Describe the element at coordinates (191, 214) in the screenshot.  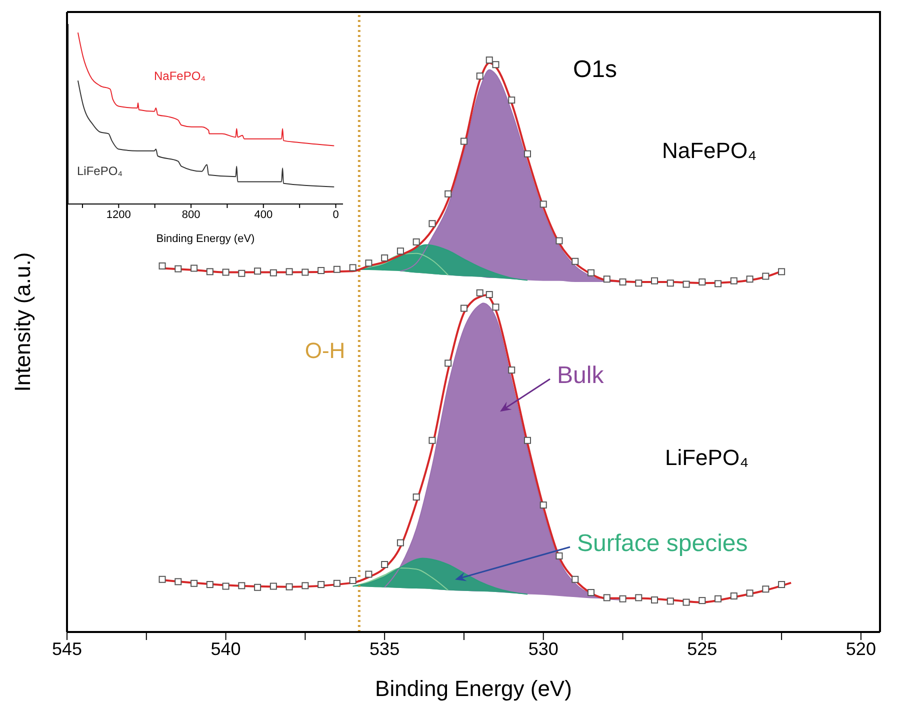
I see `x-tick-label: 800` at that location.